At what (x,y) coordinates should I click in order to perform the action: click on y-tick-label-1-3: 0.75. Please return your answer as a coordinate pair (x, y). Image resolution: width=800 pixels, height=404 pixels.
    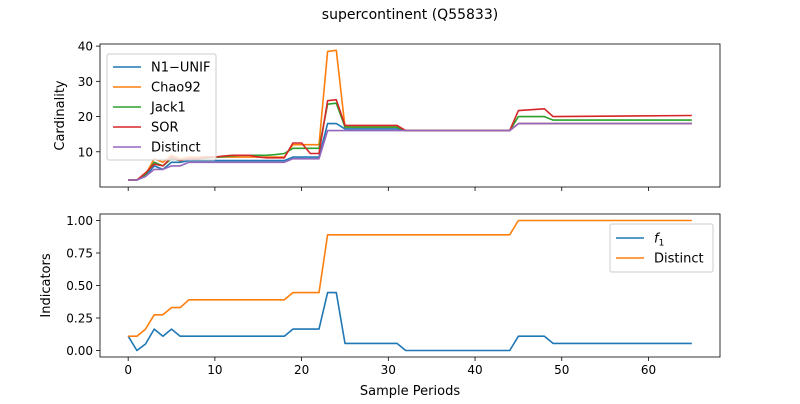
    Looking at the image, I should click on (79, 254).